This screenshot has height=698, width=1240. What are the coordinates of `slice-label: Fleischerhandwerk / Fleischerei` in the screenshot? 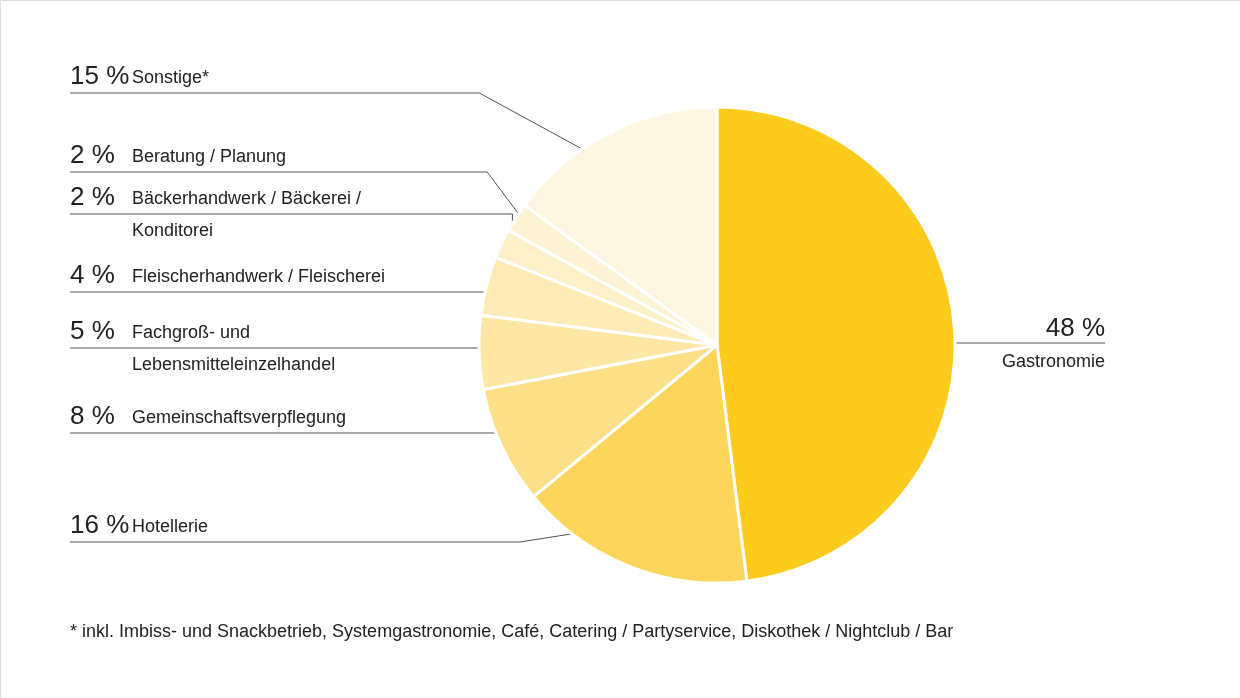 It's located at (259, 276).